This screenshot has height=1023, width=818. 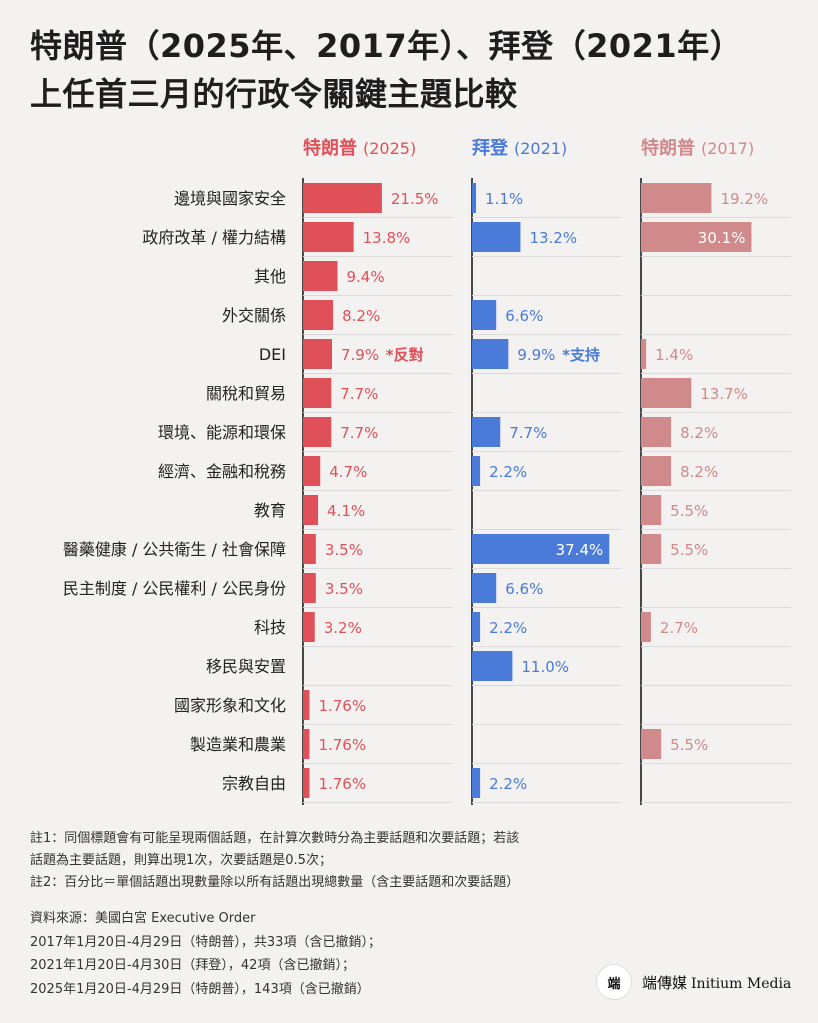 I want to click on data-label: 13.7%, so click(x=724, y=394).